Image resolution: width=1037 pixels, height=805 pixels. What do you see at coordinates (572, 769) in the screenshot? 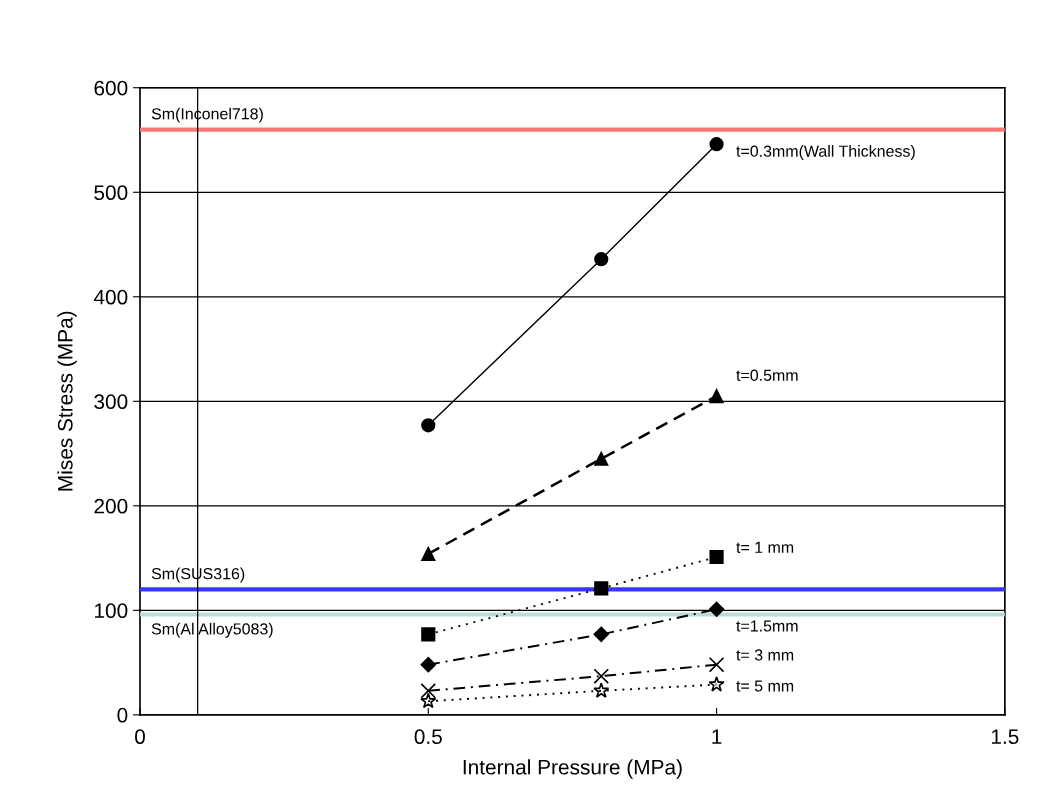
I see `x-axis-title: Internal Pressure (MPa)` at bounding box center [572, 769].